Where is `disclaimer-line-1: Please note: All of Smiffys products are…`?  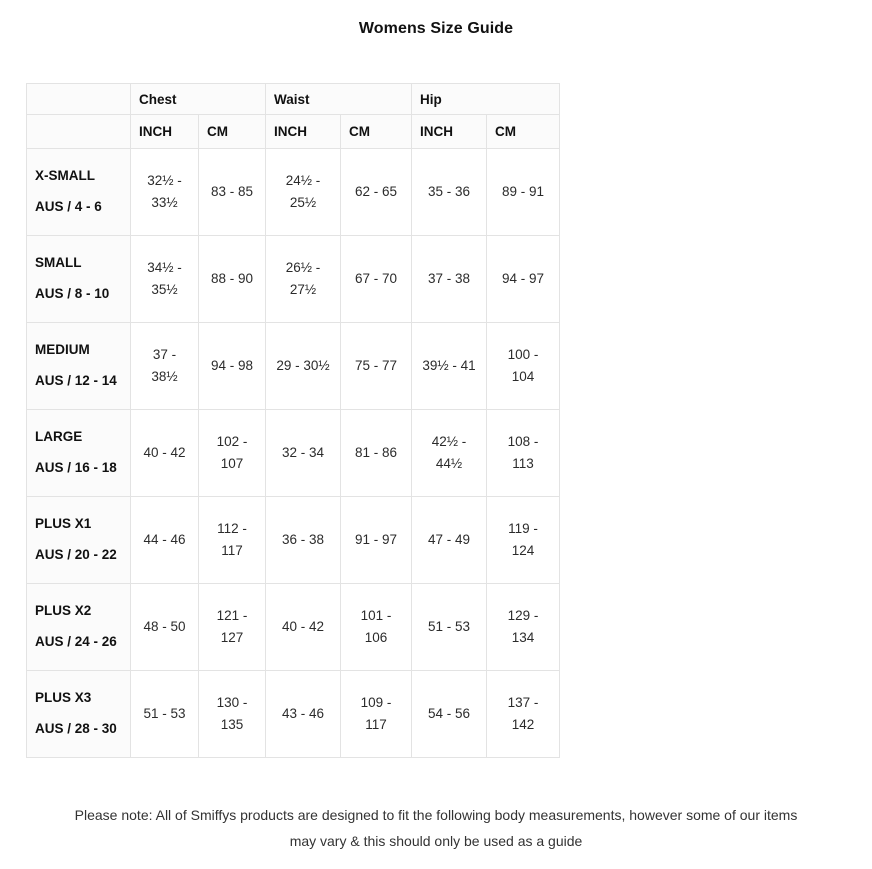 disclaimer-line-1: Please note: All of Smiffys products are… is located at coordinates (436, 815).